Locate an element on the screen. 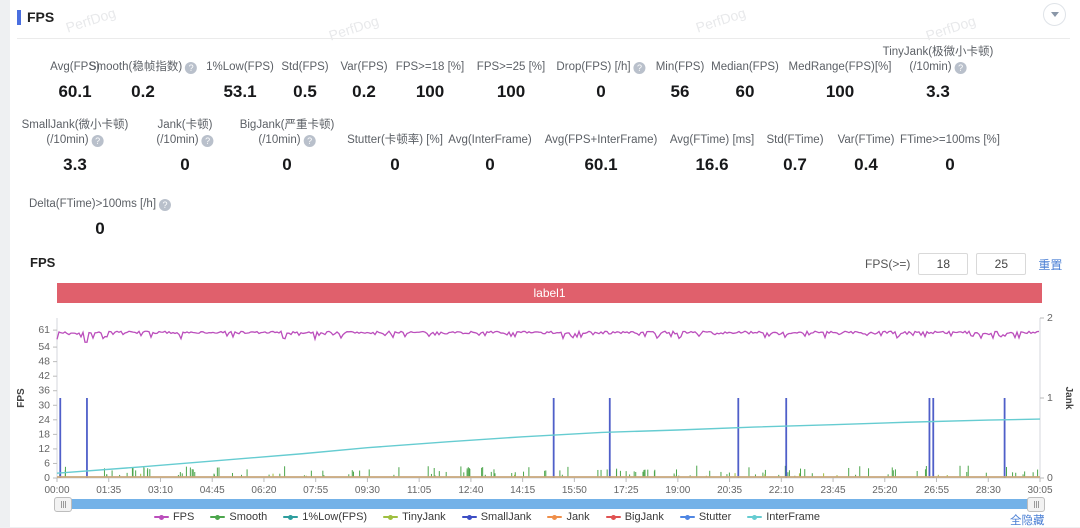  legend-item-fps: FPS is located at coordinates (174, 517).